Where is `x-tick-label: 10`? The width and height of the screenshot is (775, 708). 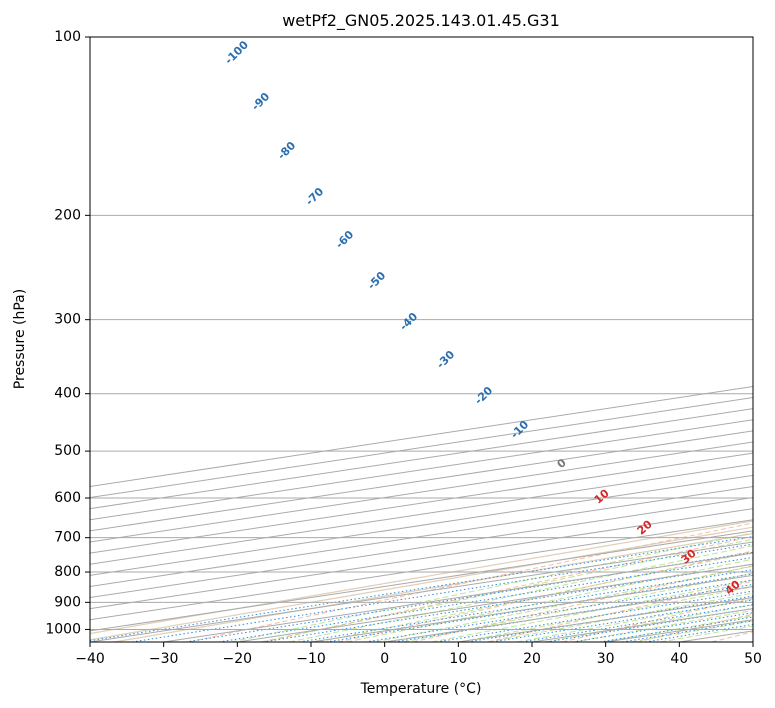
x-tick-label: 10 is located at coordinates (458, 659).